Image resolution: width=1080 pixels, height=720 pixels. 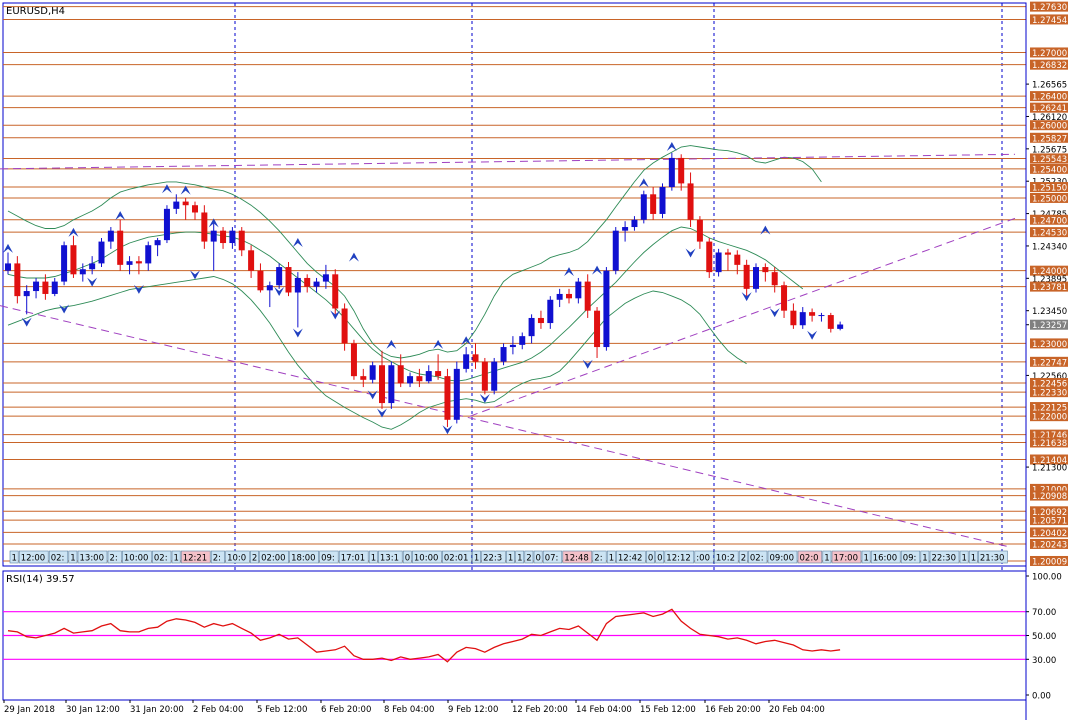 I want to click on price-tick-label: 1.24530, so click(x=1049, y=234).